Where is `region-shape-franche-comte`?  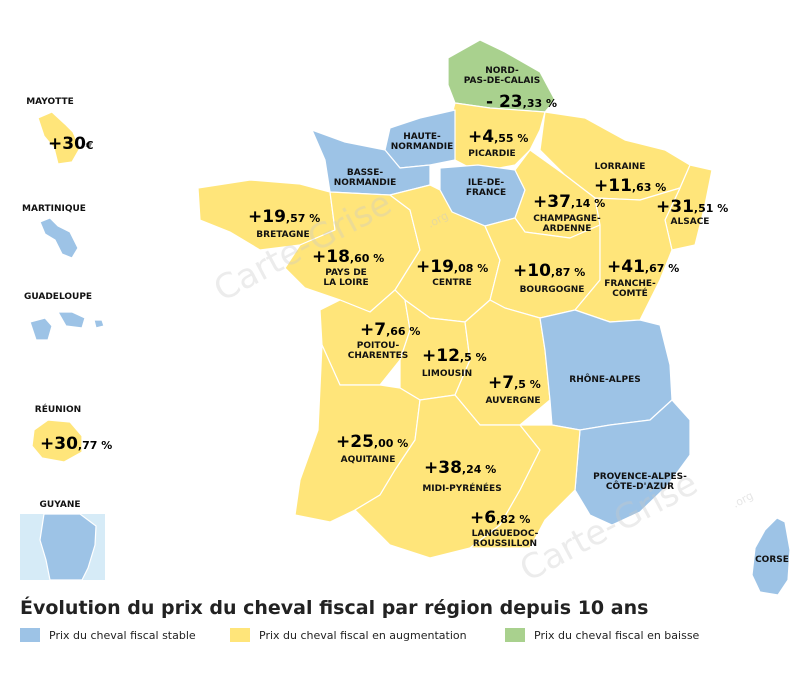 region-shape-franche-comte is located at coordinates (627, 255).